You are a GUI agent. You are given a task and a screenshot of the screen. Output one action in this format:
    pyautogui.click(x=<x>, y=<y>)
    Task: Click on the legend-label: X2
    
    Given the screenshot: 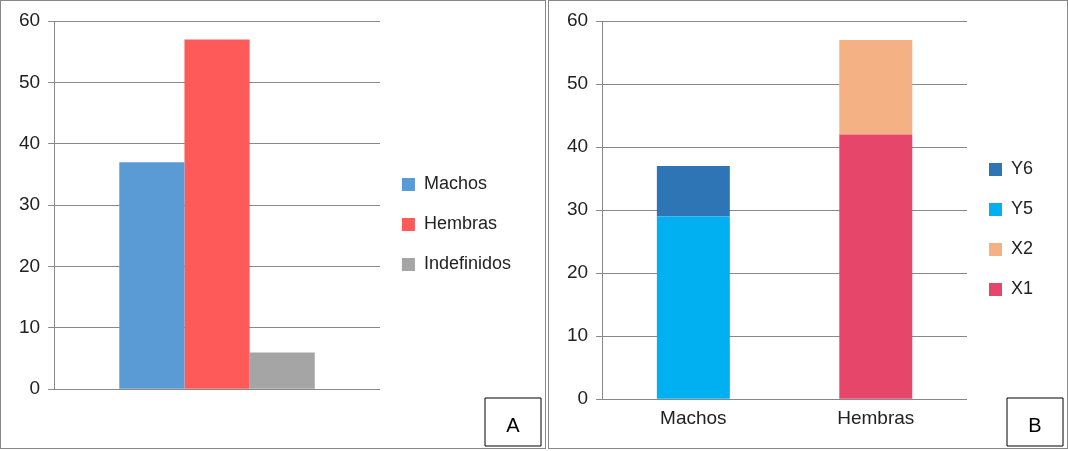 What is the action you would take?
    pyautogui.click(x=1022, y=248)
    